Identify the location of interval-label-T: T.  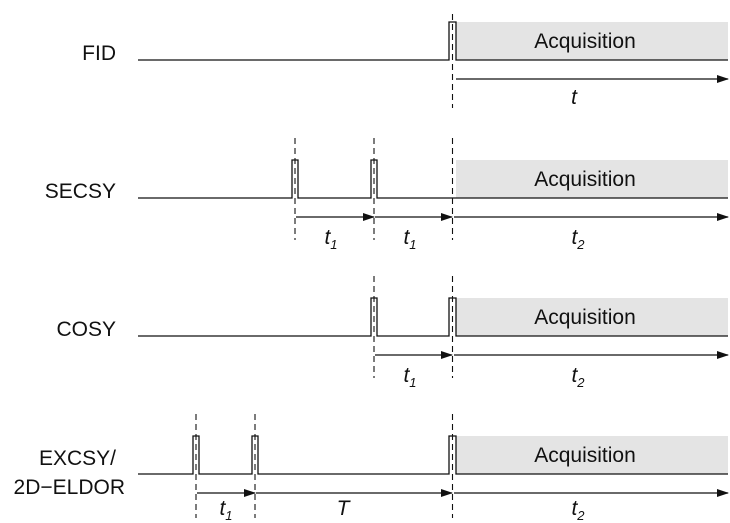
(344, 508).